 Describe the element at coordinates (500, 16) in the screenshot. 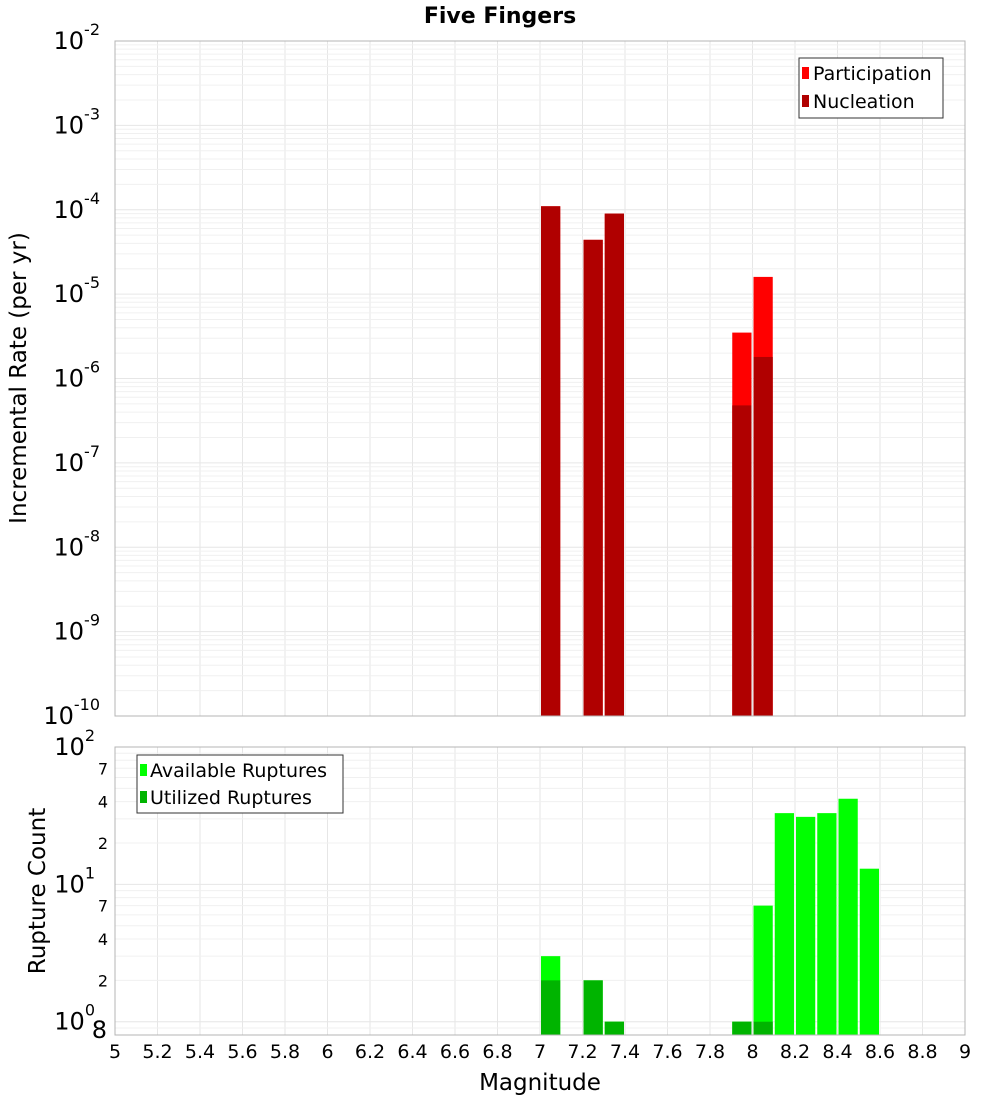

I see `chart-title: Five Fingers` at that location.